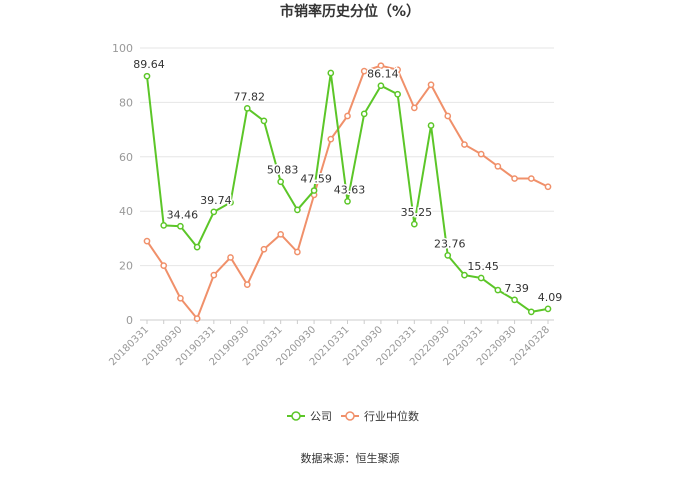 This screenshot has width=700, height=478. What do you see at coordinates (216, 200) in the screenshot?
I see `data-label: 39.74` at bounding box center [216, 200].